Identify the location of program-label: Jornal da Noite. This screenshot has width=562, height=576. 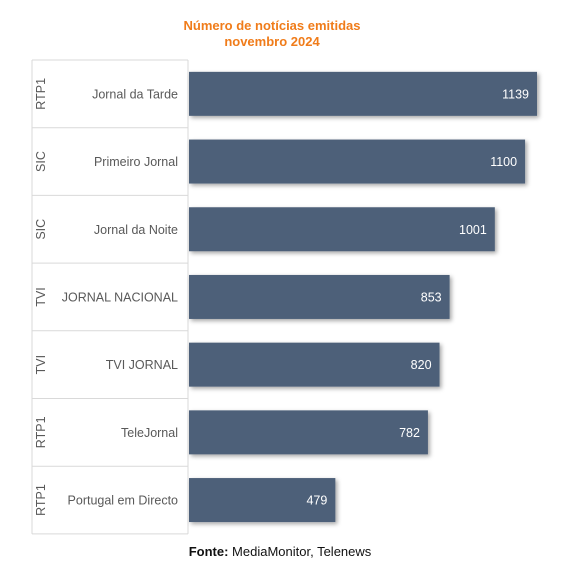
(136, 230).